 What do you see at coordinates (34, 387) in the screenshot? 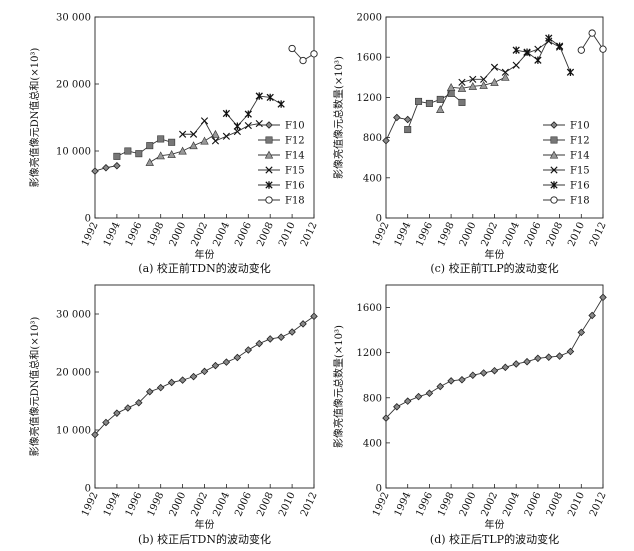
I see `y-axis-label: 影像亮值像元DN值总和(×10³)` at bounding box center [34, 387].